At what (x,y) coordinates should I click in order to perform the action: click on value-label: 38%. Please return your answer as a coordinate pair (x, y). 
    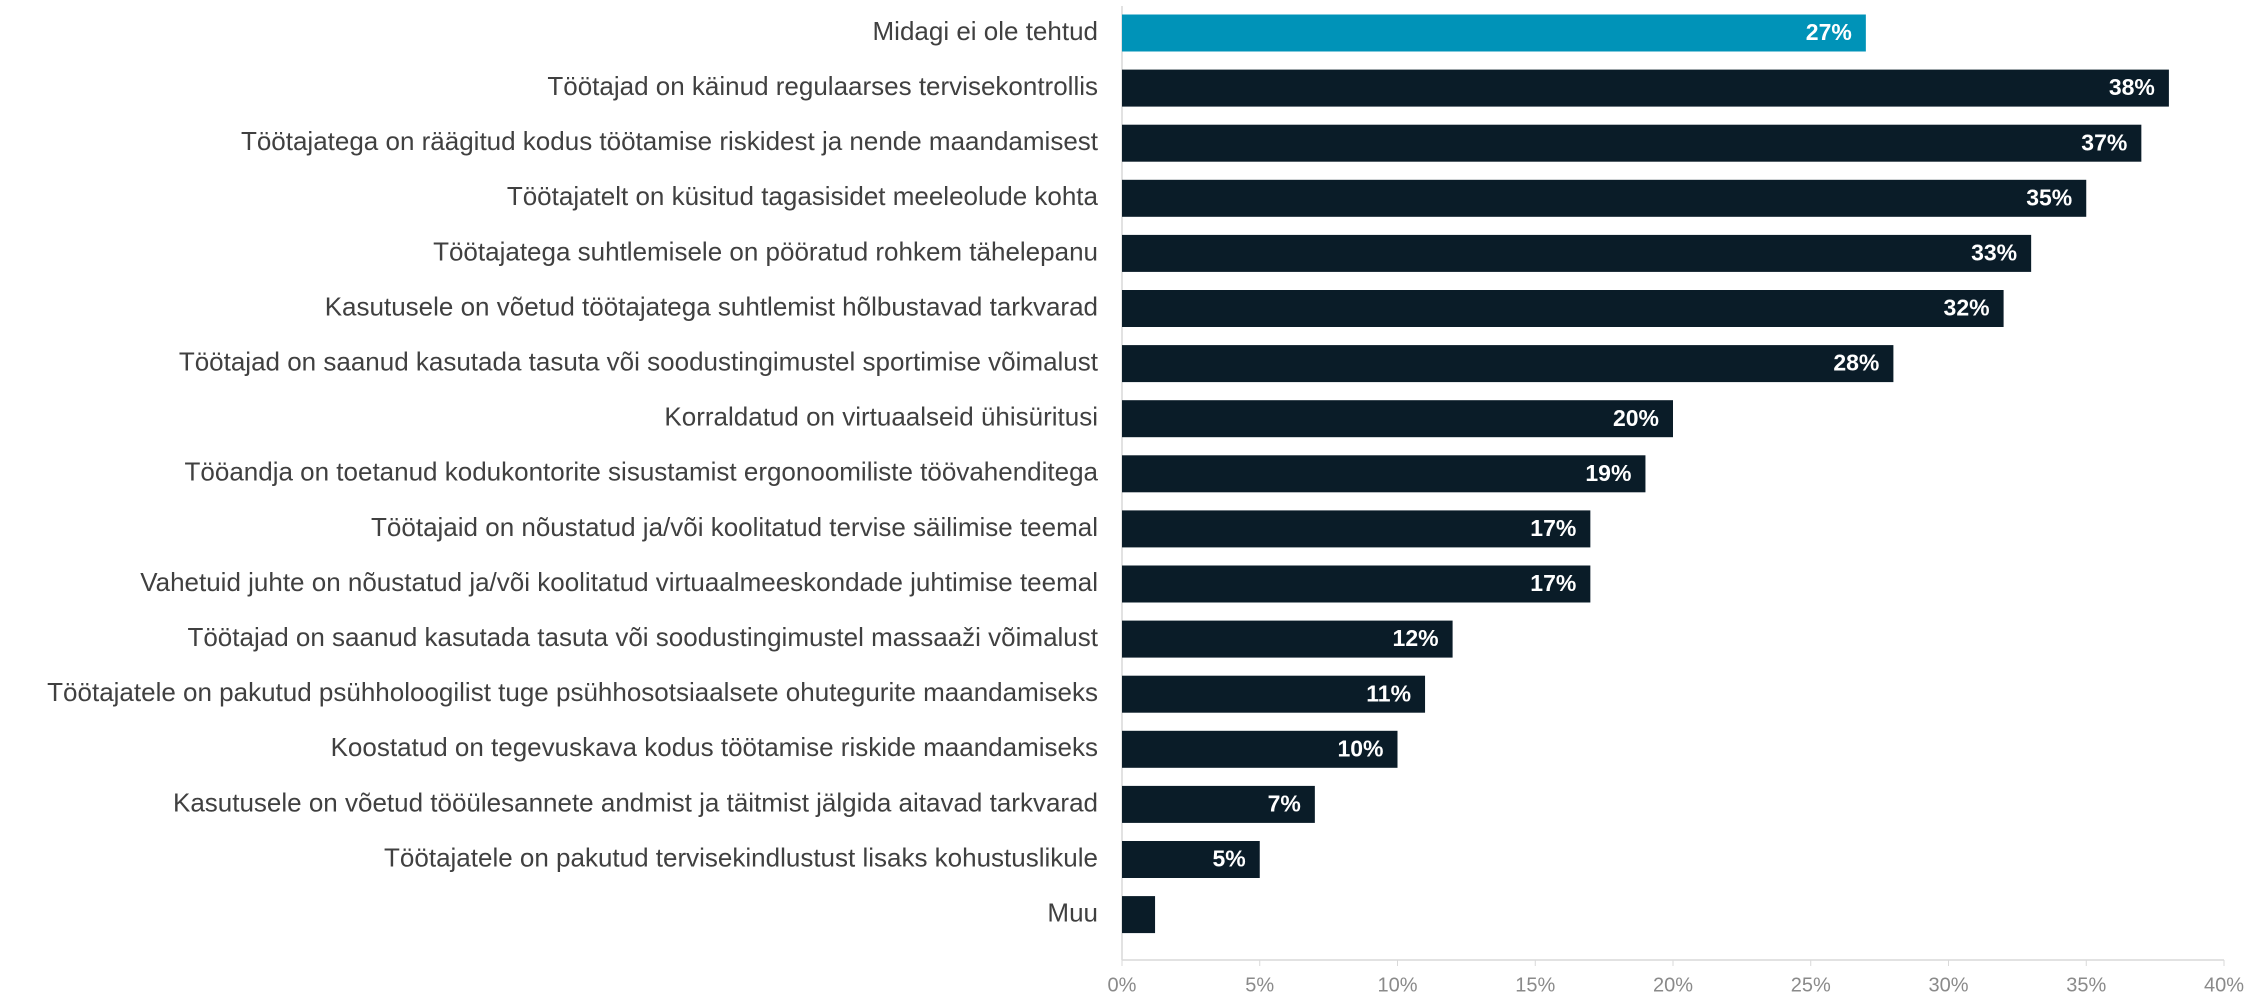
    Looking at the image, I should click on (2132, 87).